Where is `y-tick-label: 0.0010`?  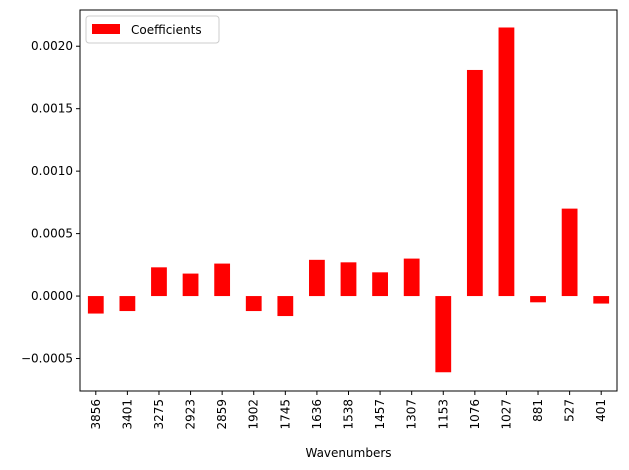 y-tick-label: 0.0010 is located at coordinates (52, 171).